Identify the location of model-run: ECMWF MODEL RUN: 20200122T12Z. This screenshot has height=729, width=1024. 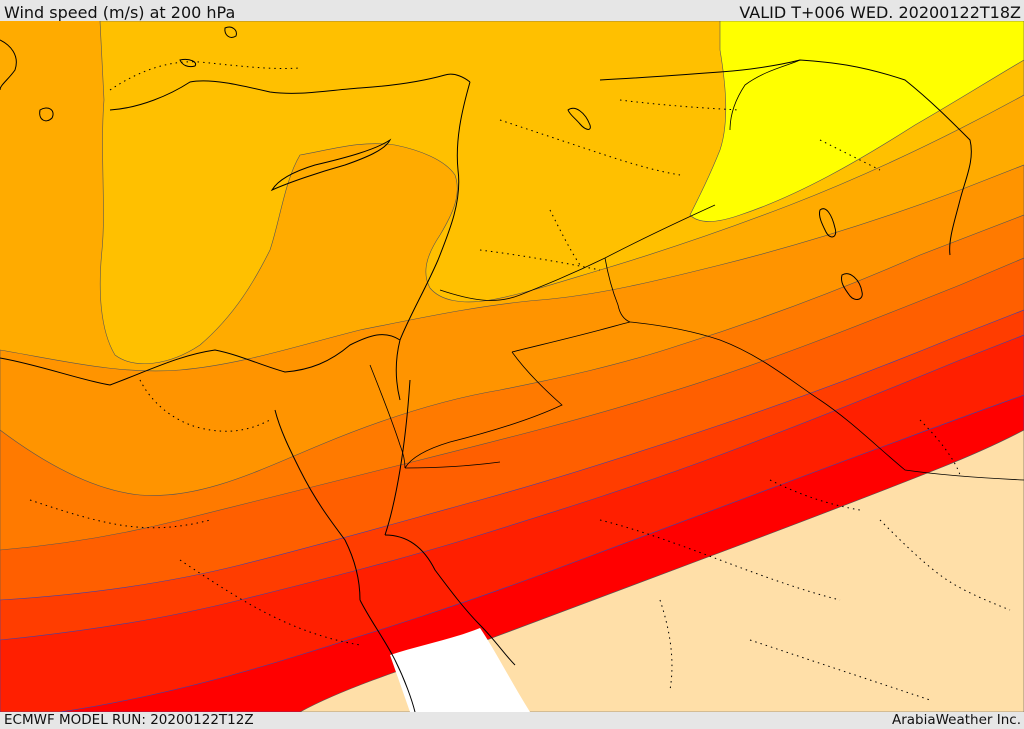
(129, 720).